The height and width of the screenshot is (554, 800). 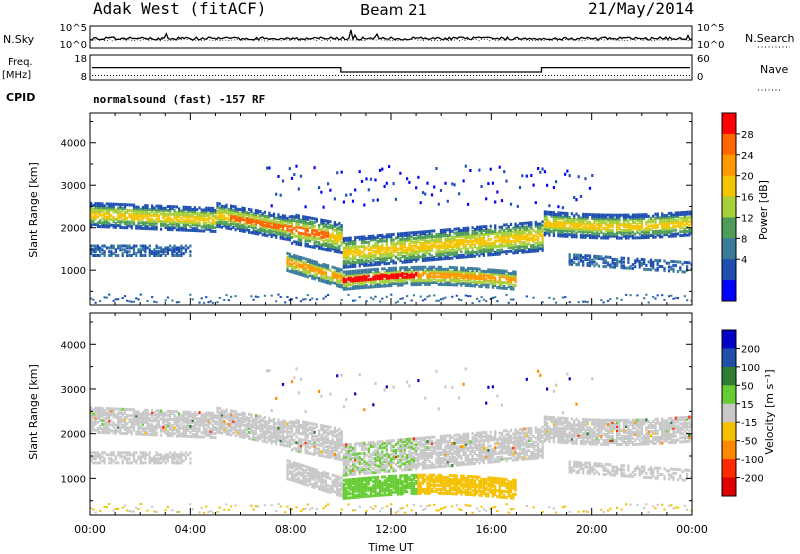 I want to click on colorbar-tick-label: -100, so click(x=752, y=460).